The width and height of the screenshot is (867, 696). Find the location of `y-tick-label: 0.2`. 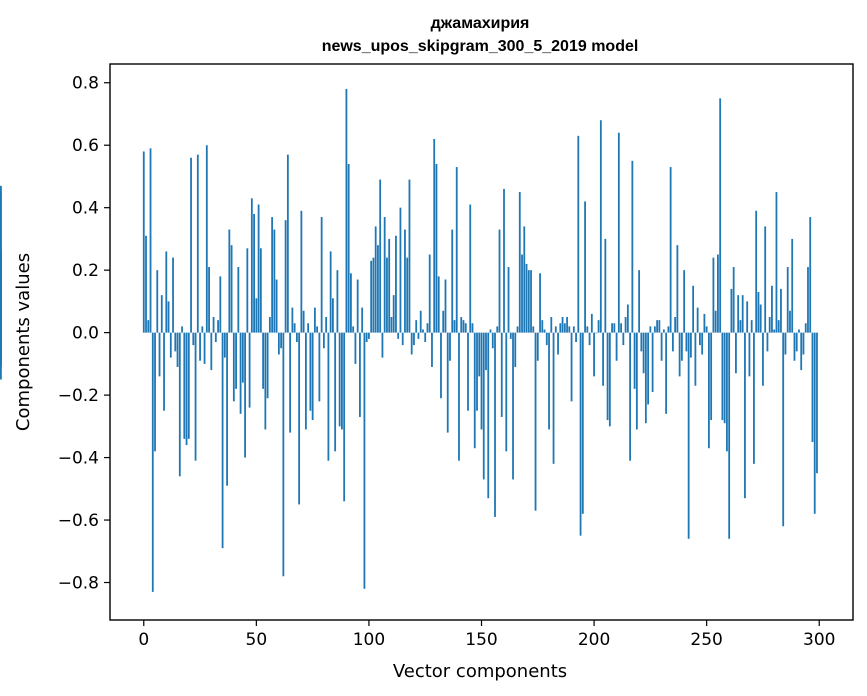

y-tick-label: 0.2 is located at coordinates (85, 271).